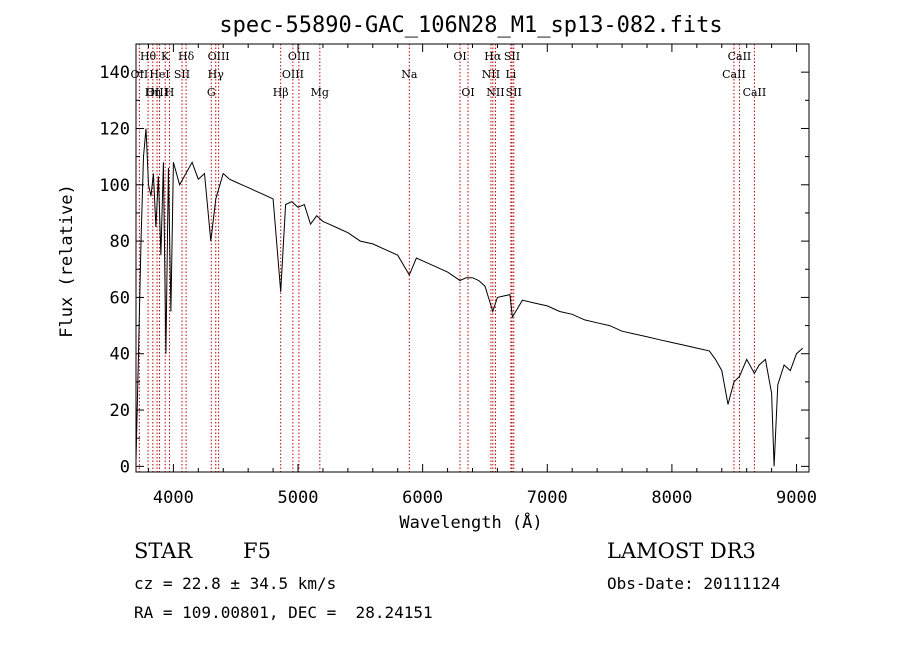  I want to click on survey-name: LAMOST DR3, so click(681, 551).